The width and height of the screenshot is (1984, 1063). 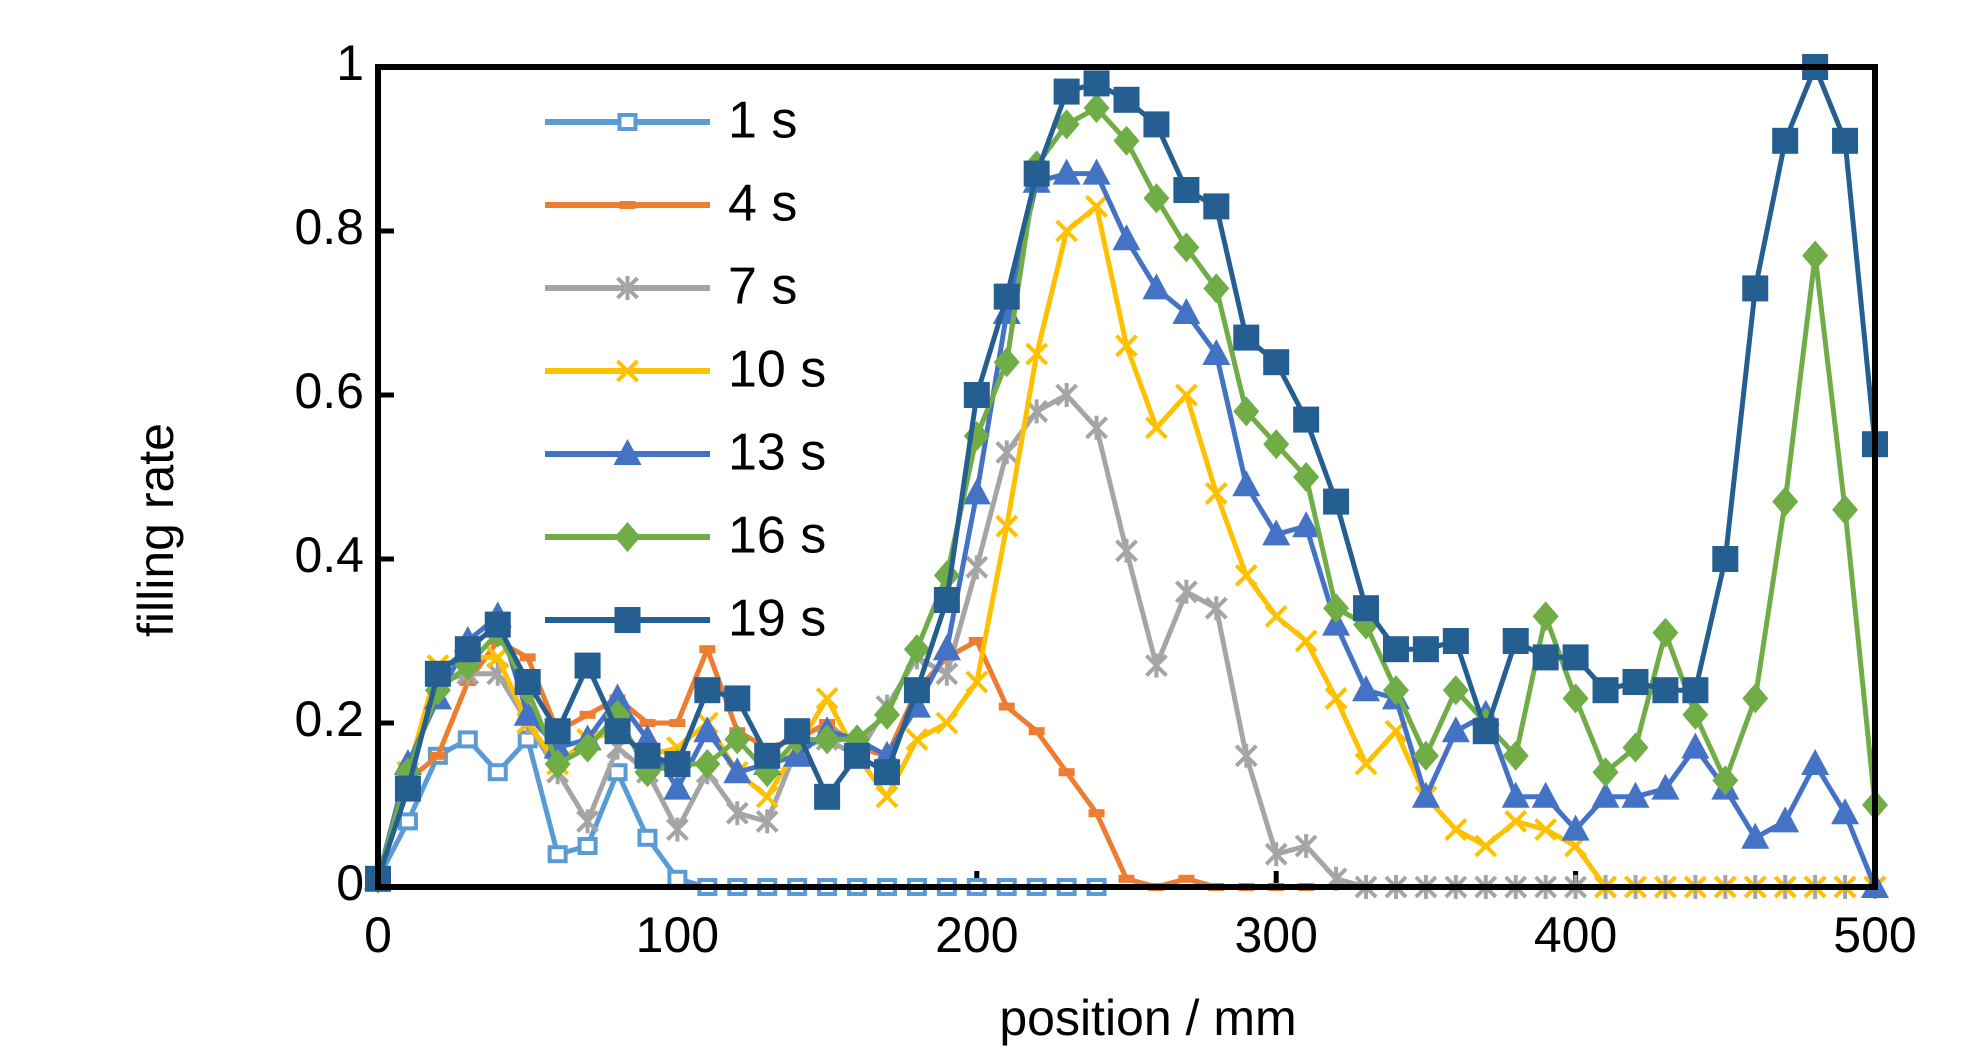 I want to click on legend-label: 7 s, so click(x=762, y=287).